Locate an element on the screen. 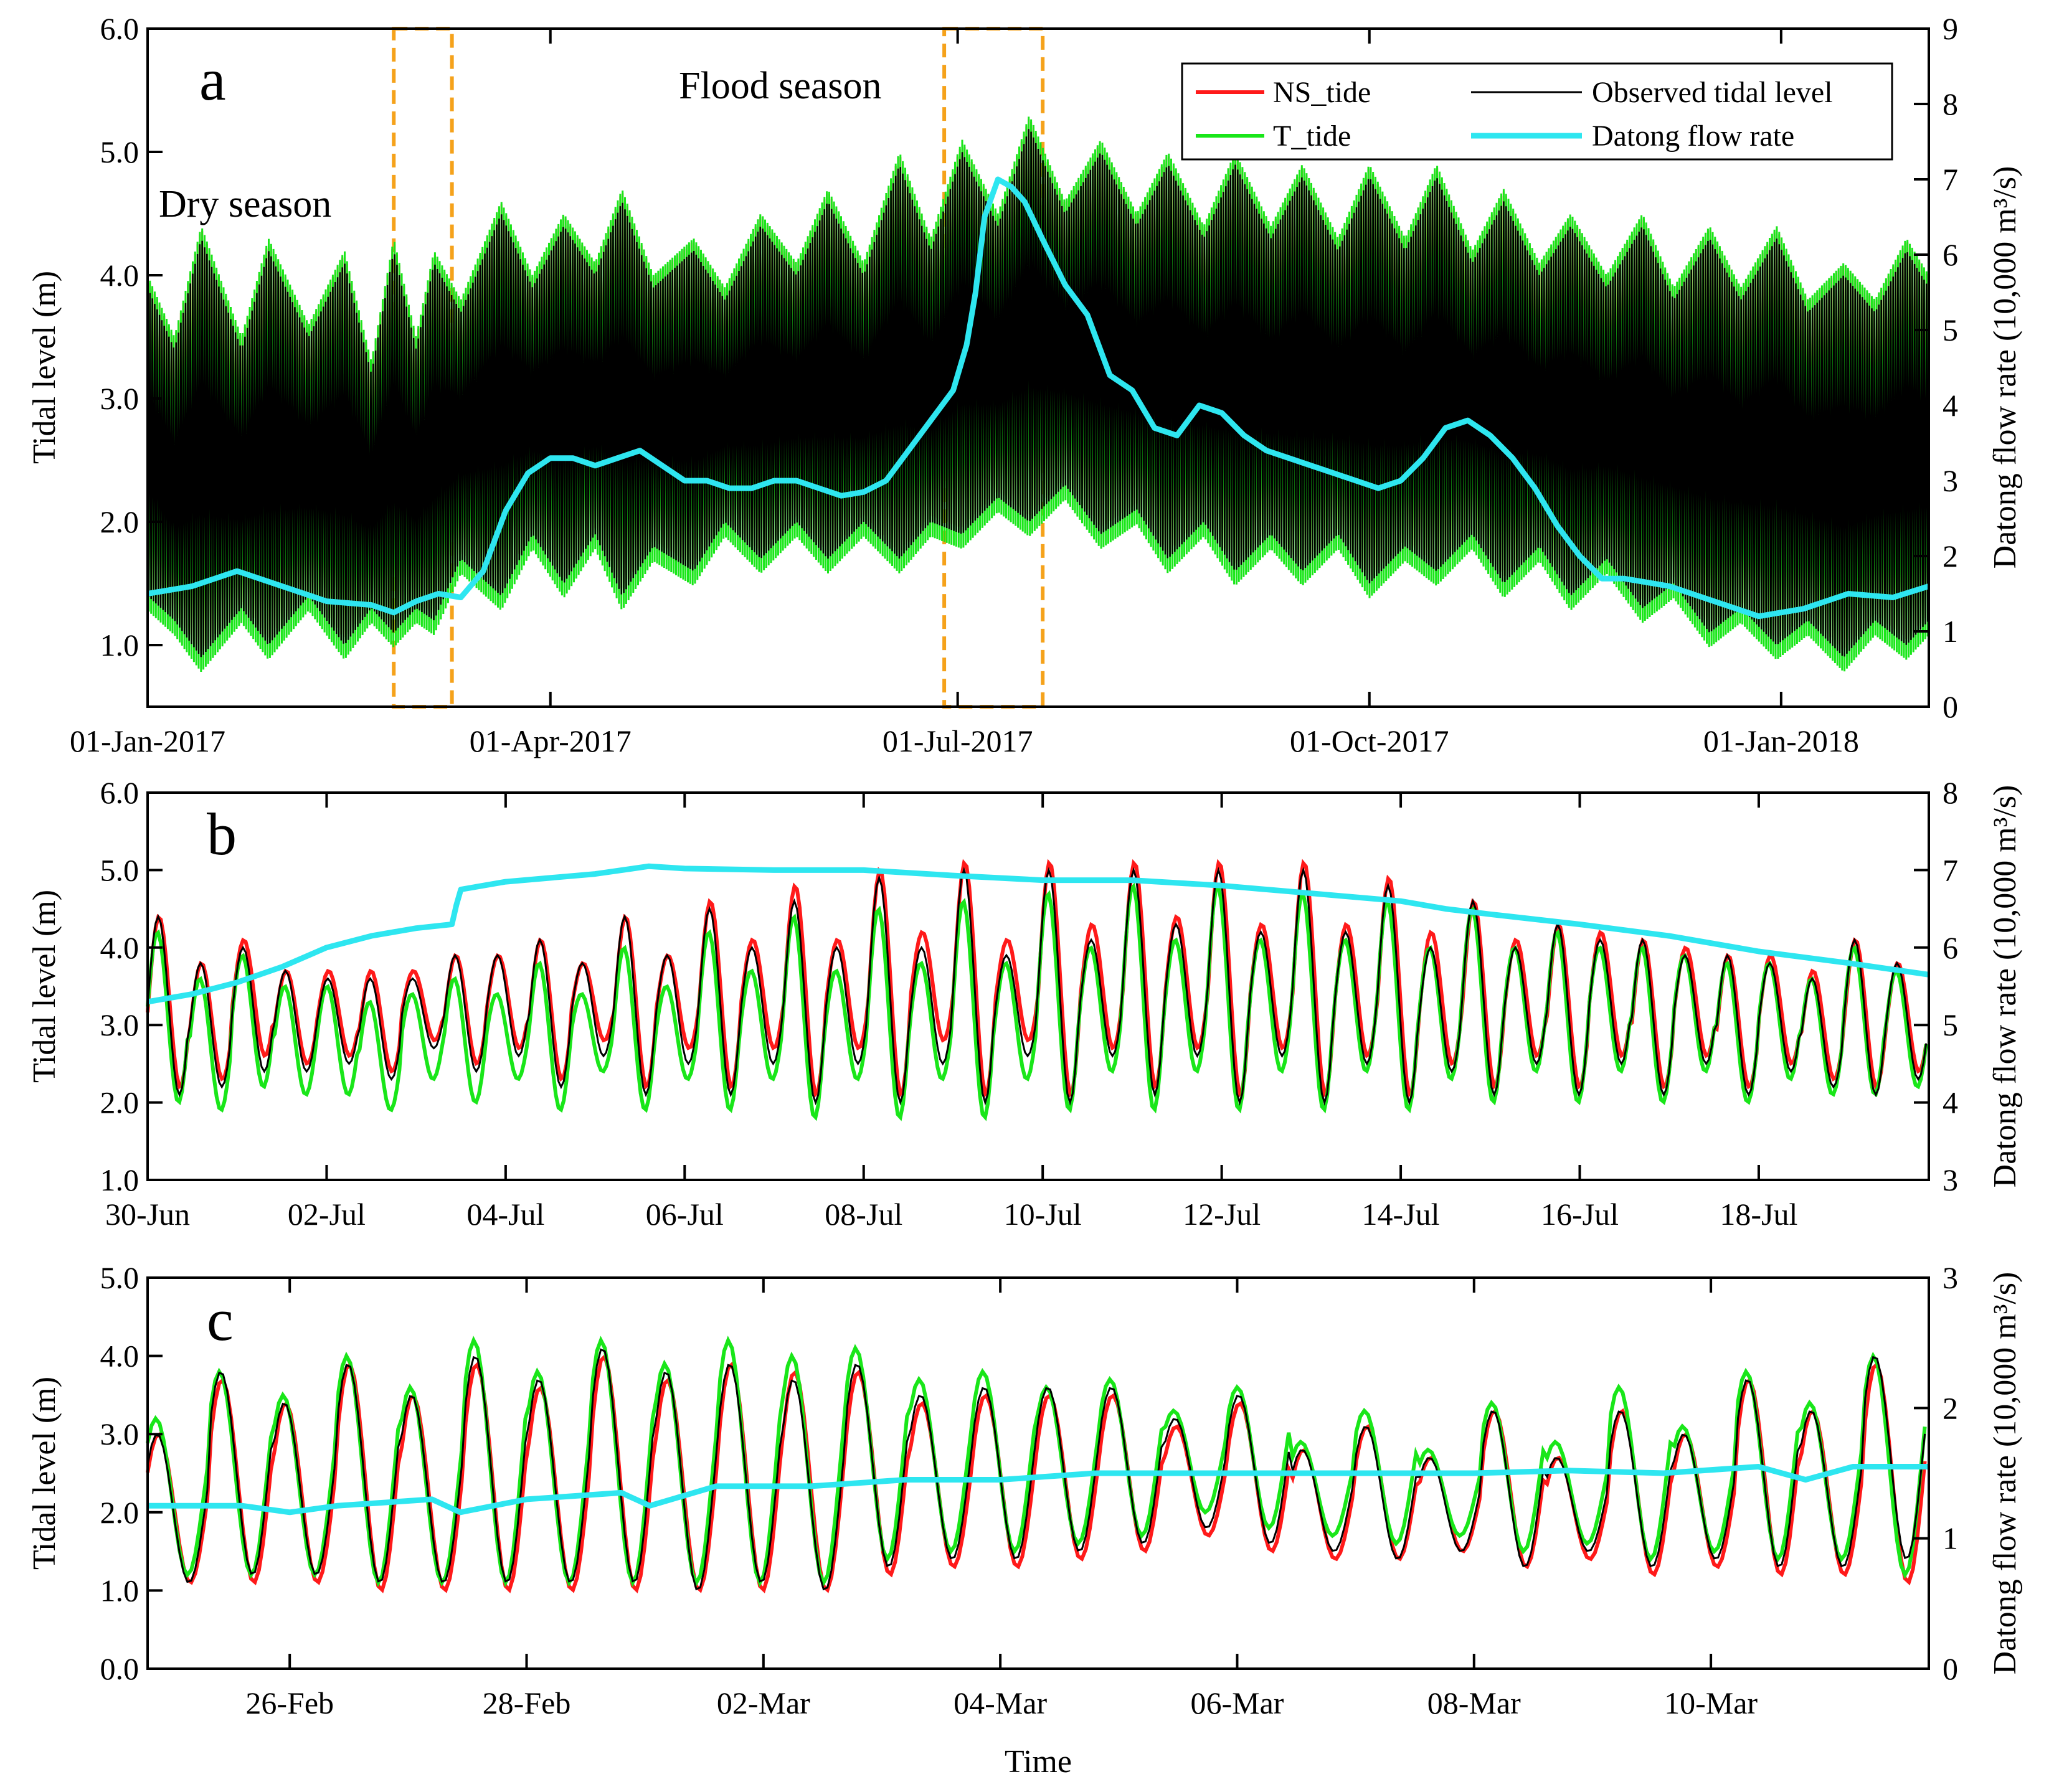  t-tide-line is located at coordinates (1036, 1462).